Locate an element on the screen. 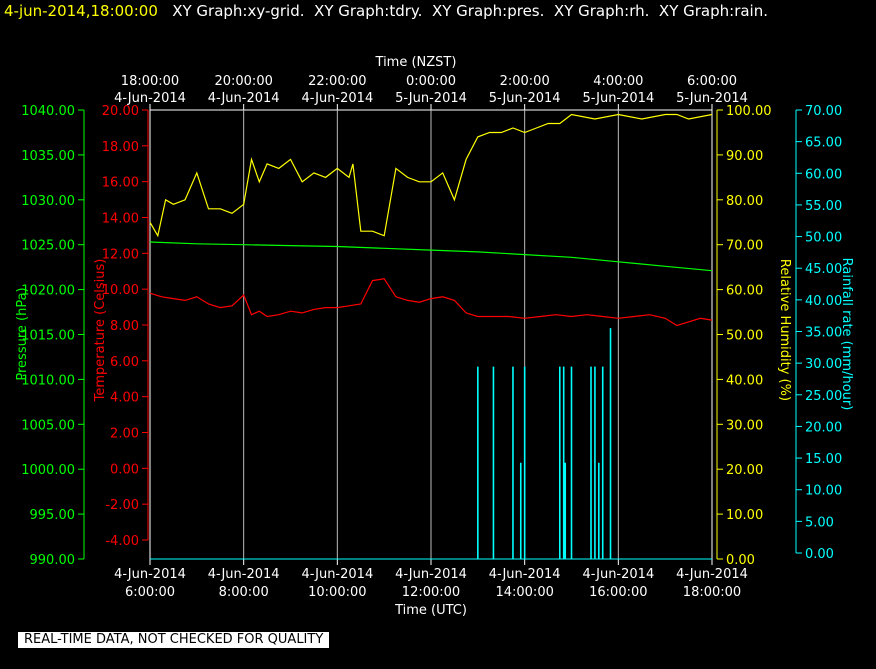  header-title-4: XY Graph:rain. is located at coordinates (708, 11).